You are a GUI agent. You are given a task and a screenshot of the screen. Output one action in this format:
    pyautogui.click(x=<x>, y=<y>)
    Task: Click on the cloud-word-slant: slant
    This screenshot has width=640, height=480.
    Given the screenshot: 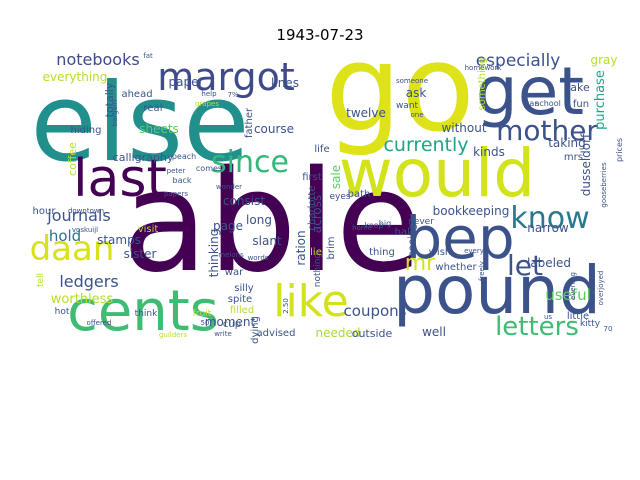 What is the action you would take?
    pyautogui.click(x=267, y=241)
    